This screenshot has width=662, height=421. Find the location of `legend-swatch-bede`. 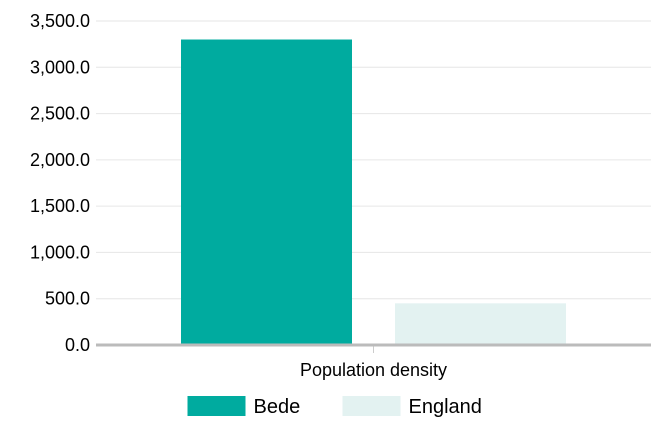

legend-swatch-bede is located at coordinates (216, 406).